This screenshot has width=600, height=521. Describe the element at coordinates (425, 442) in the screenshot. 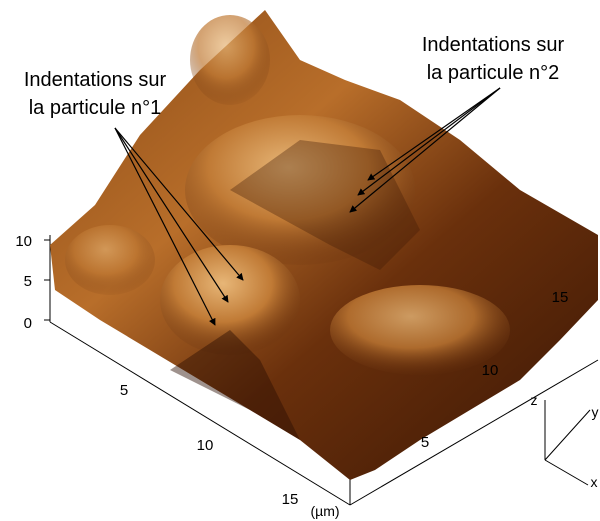

I see `y-tick-label: 5` at that location.